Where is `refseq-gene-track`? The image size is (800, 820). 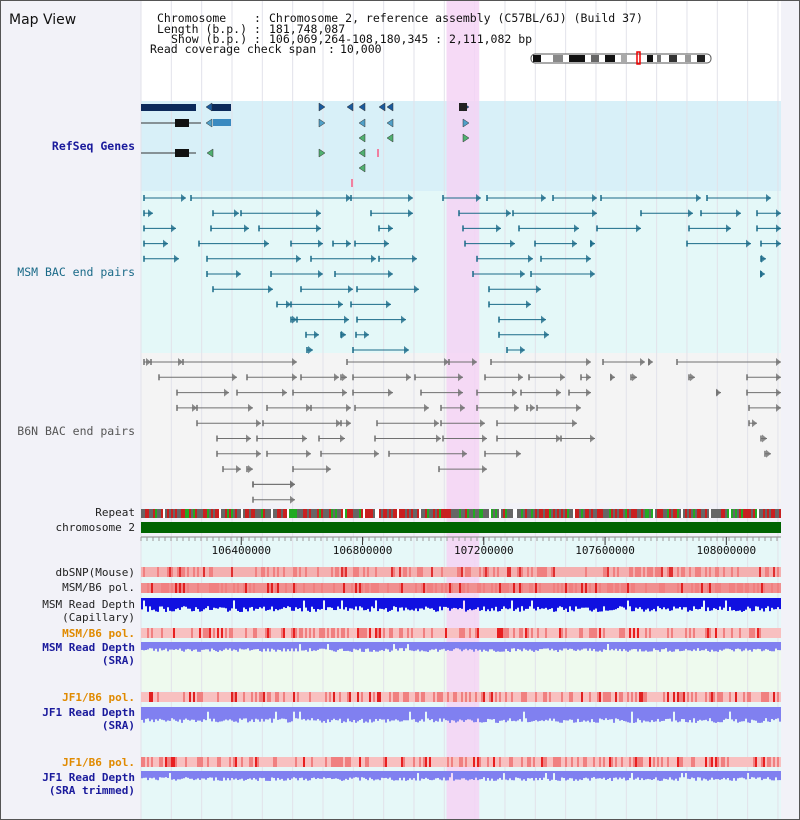
refseq-gene-track is located at coordinates (305, 144).